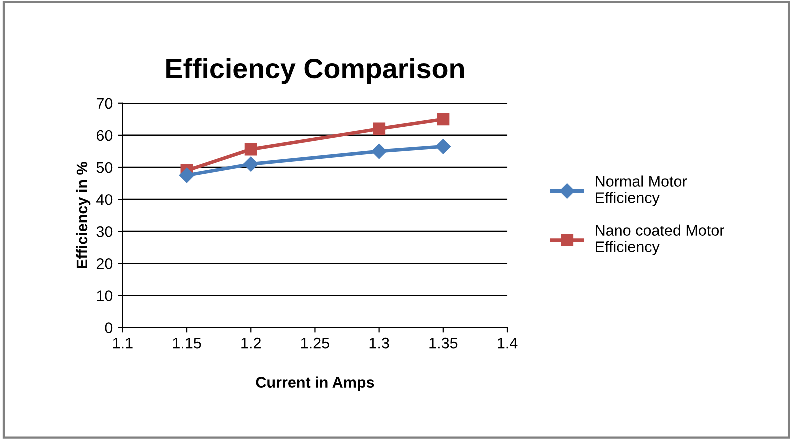 The image size is (793, 440). What do you see at coordinates (315, 71) in the screenshot?
I see `chart-title: Efficiency Comparison` at bounding box center [315, 71].